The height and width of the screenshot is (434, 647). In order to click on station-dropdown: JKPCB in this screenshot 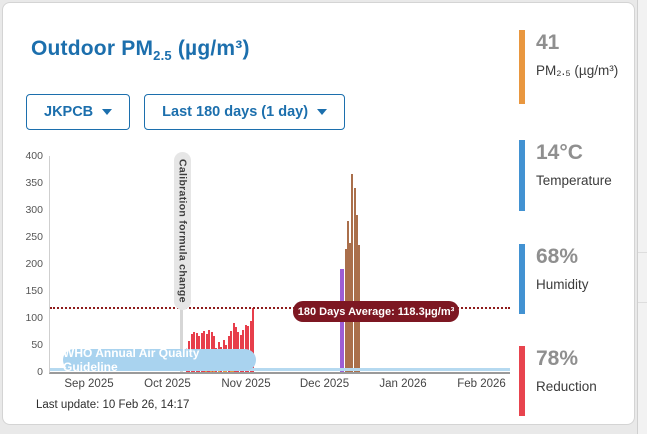, I will do `click(78, 112)`.